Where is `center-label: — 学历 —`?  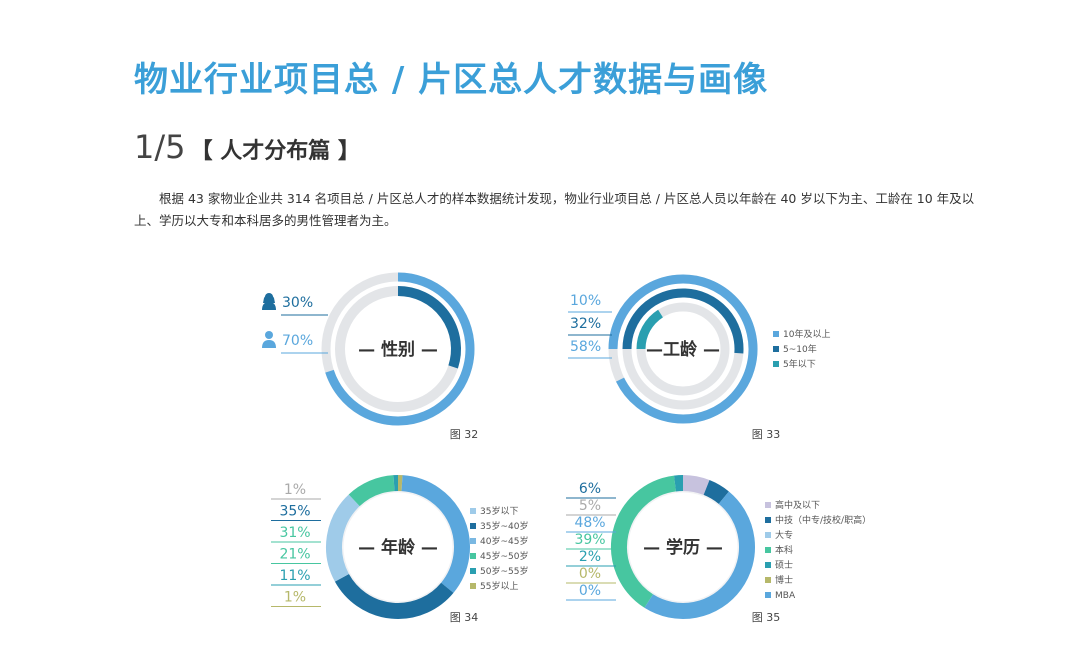
center-label: — 学历 — is located at coordinates (683, 547).